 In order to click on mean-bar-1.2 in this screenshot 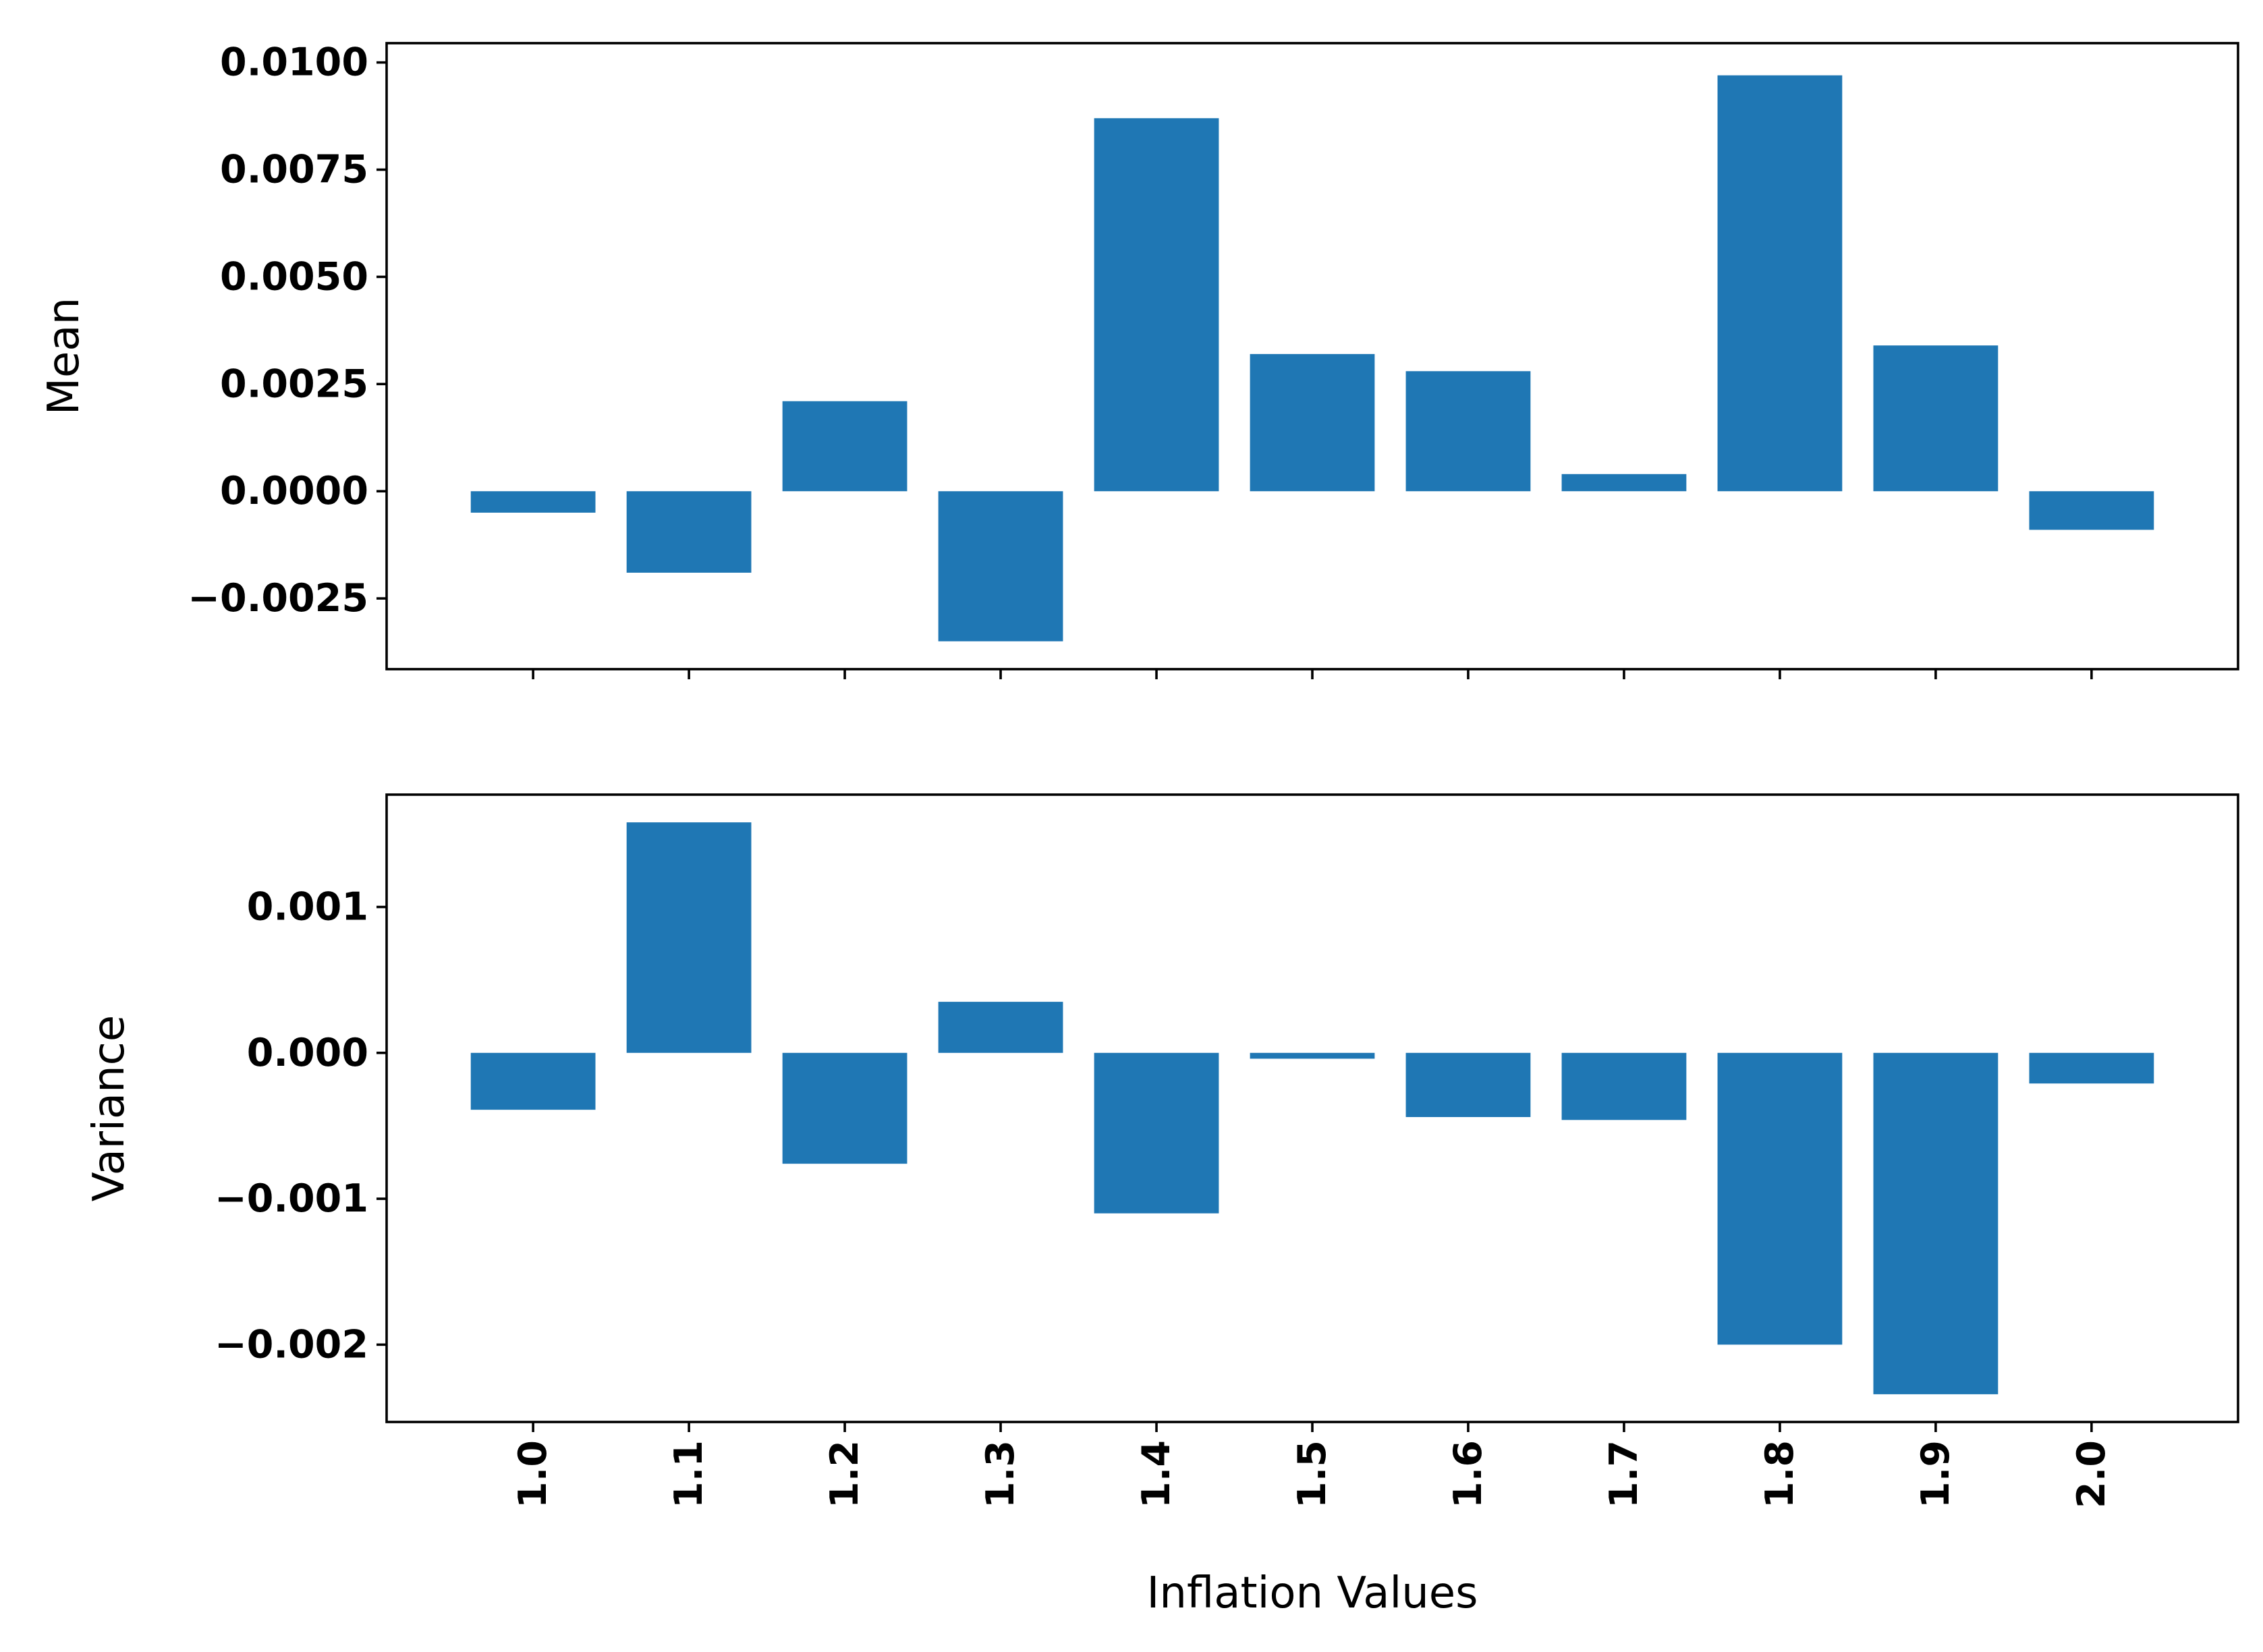, I will do `click(844, 446)`.